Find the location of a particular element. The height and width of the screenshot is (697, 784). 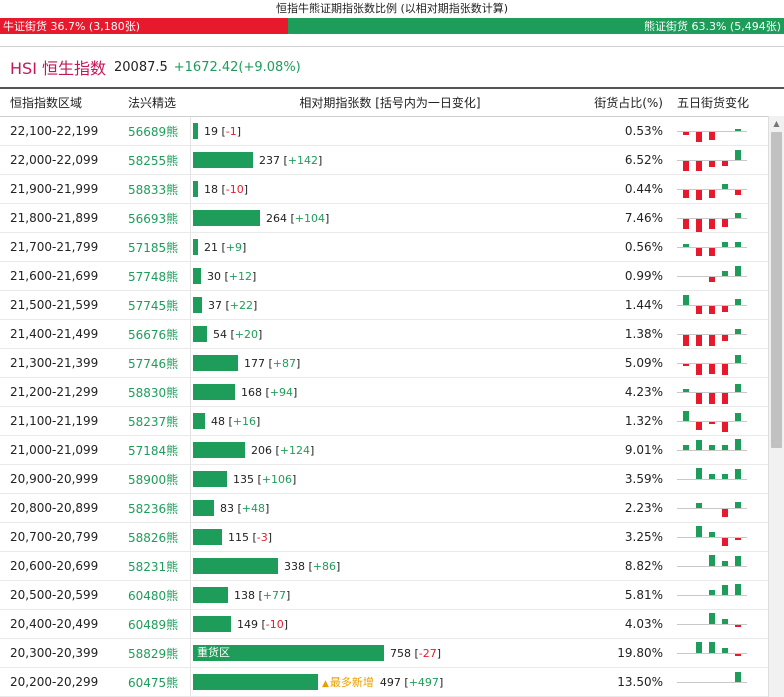

warrant-code-link: 58237熊 is located at coordinates (153, 421).